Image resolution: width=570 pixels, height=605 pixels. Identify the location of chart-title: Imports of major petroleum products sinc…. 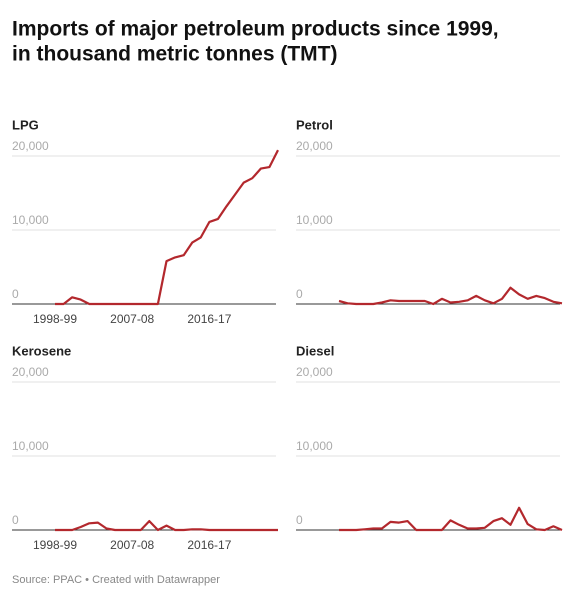
(255, 29).